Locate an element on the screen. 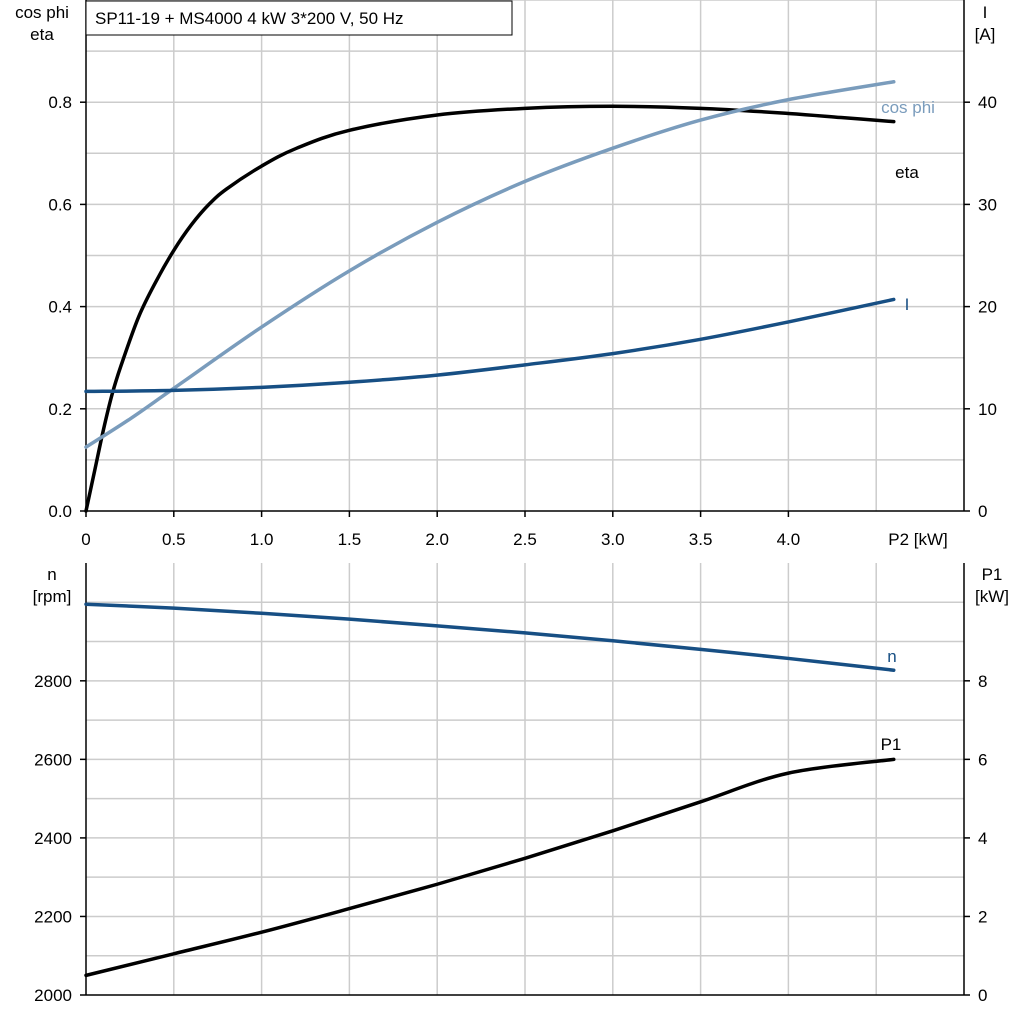 This screenshot has height=1024, width=1024. right-tick-label: 6 is located at coordinates (982, 759).